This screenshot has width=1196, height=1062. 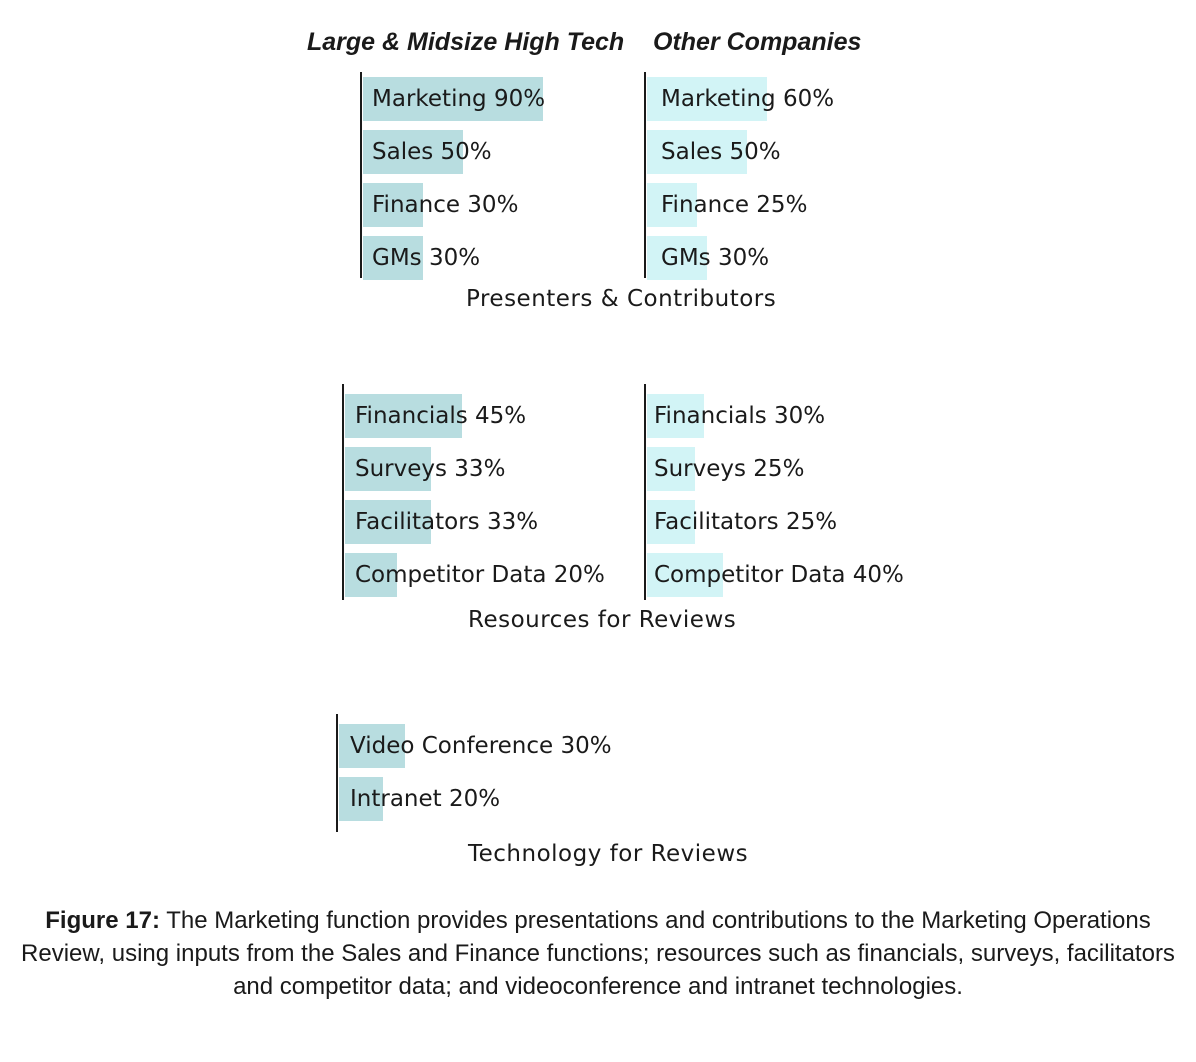 I want to click on bar-data-label: Financials 30%, so click(x=740, y=416).